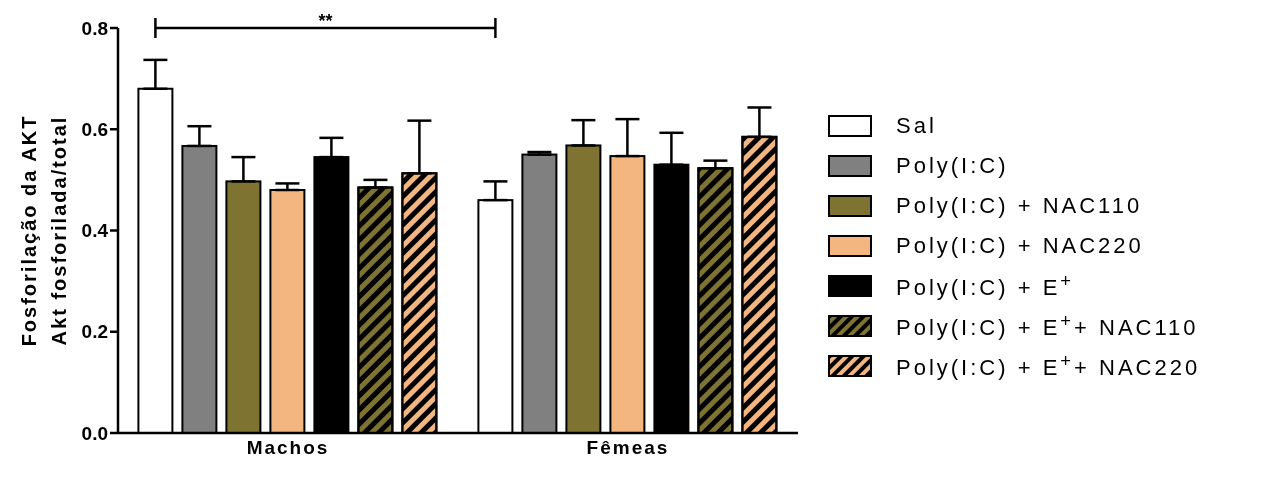 This screenshot has height=483, width=1262. I want to click on x-tick-label: Fêmeas, so click(628, 448).